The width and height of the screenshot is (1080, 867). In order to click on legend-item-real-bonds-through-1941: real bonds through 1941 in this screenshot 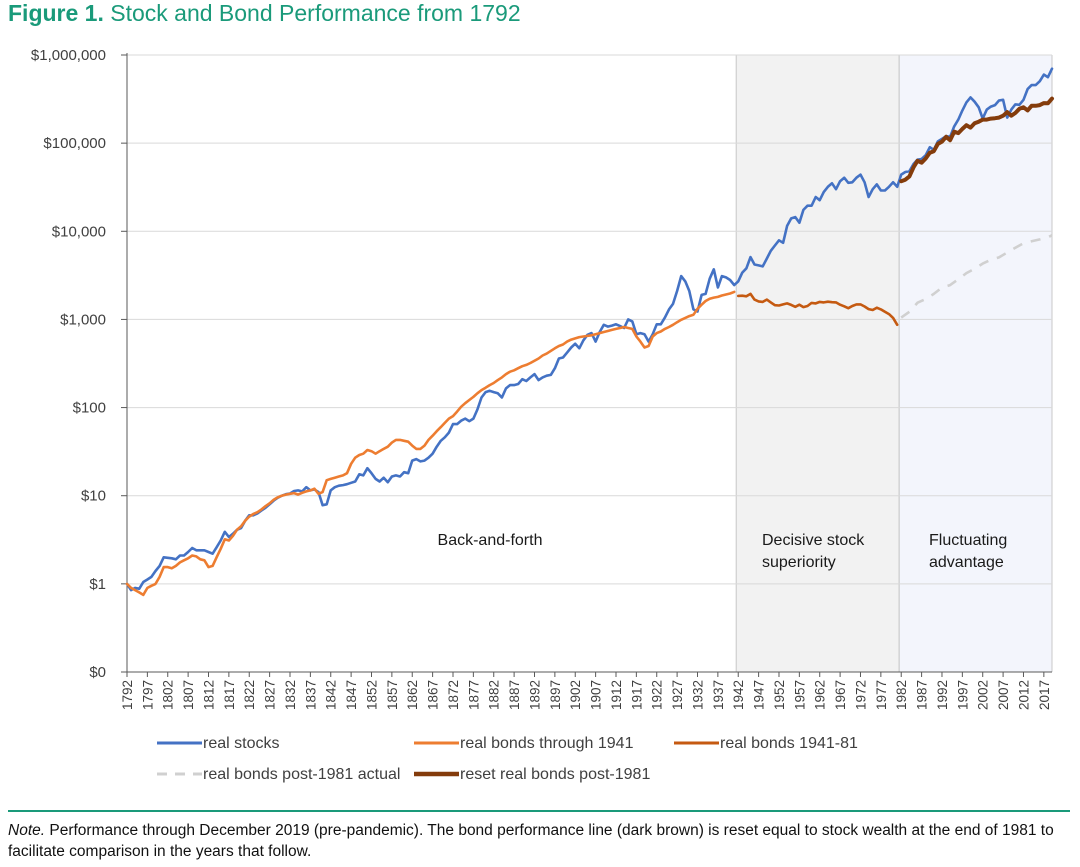, I will do `click(524, 743)`.